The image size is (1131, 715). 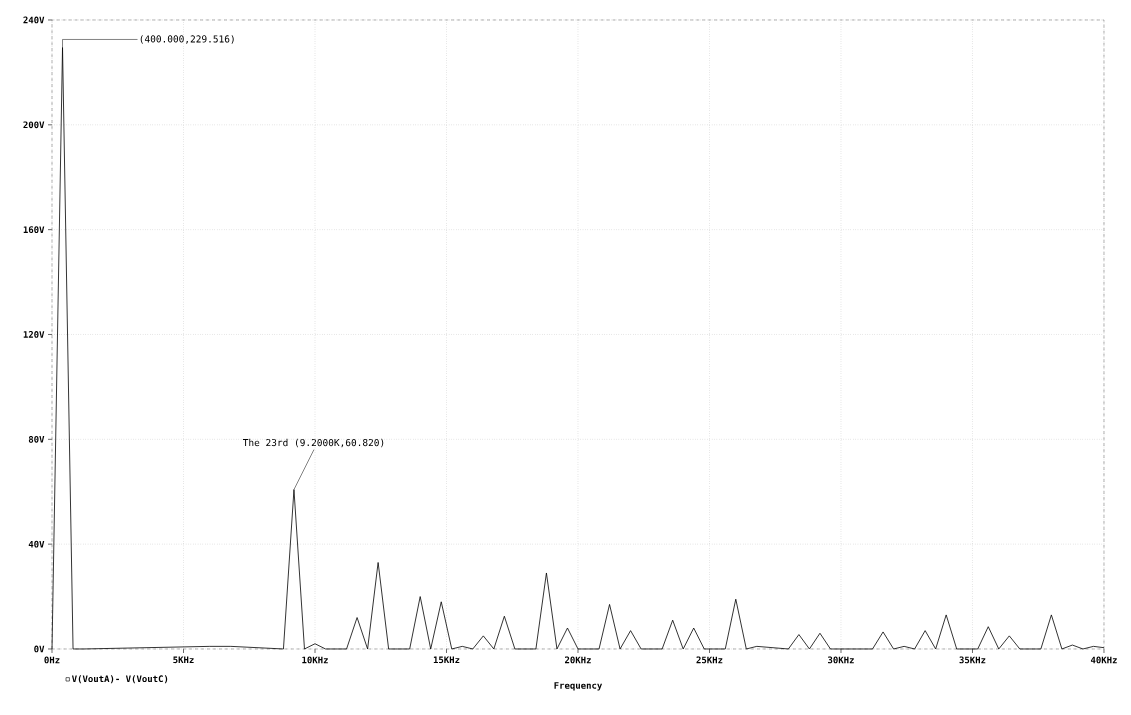 What do you see at coordinates (187, 39) in the screenshot?
I see `annotation: (400.000,229.516)` at bounding box center [187, 39].